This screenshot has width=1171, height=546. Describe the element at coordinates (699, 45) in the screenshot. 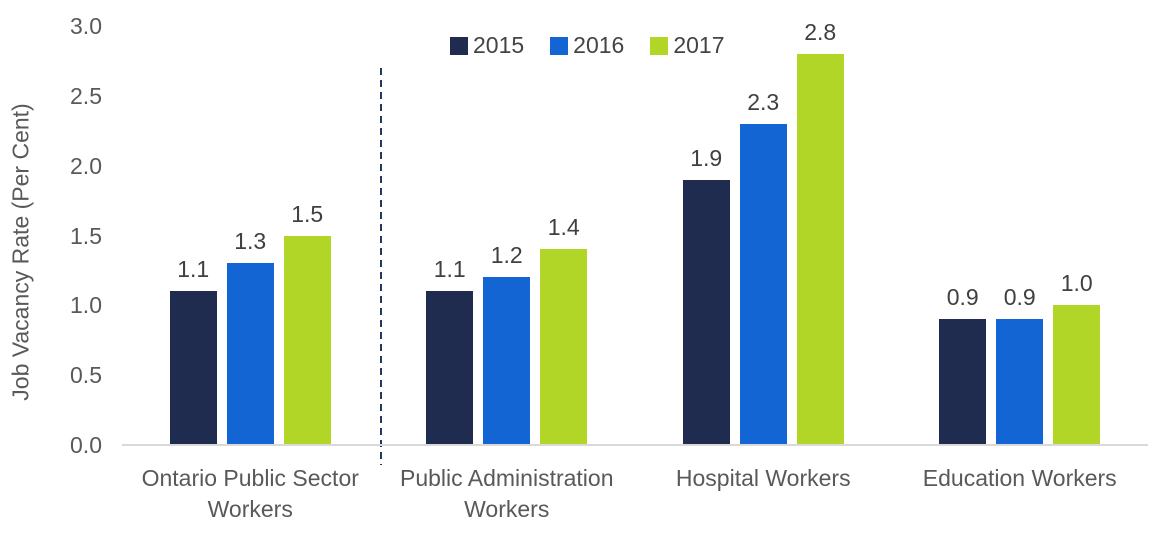

I see `legend-label: 2017` at that location.